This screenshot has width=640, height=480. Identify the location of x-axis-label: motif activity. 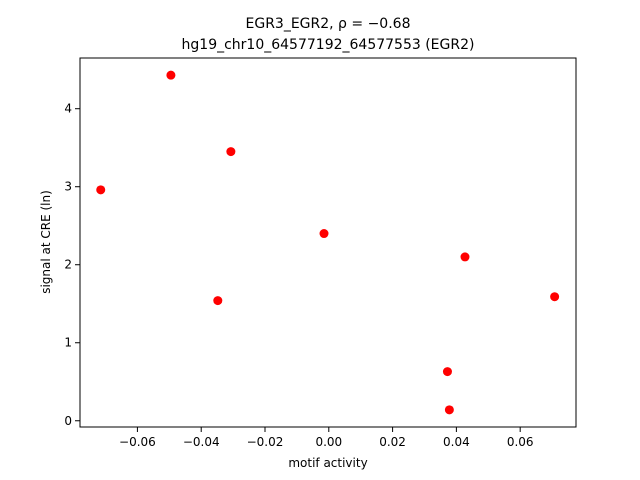
(327, 463).